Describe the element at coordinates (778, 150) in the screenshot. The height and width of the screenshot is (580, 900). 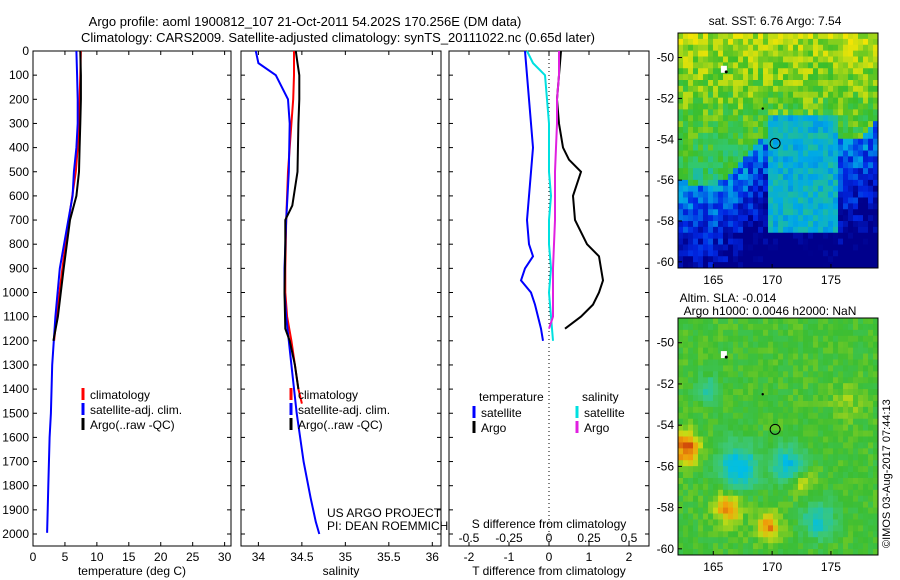
I see `map-frame` at that location.